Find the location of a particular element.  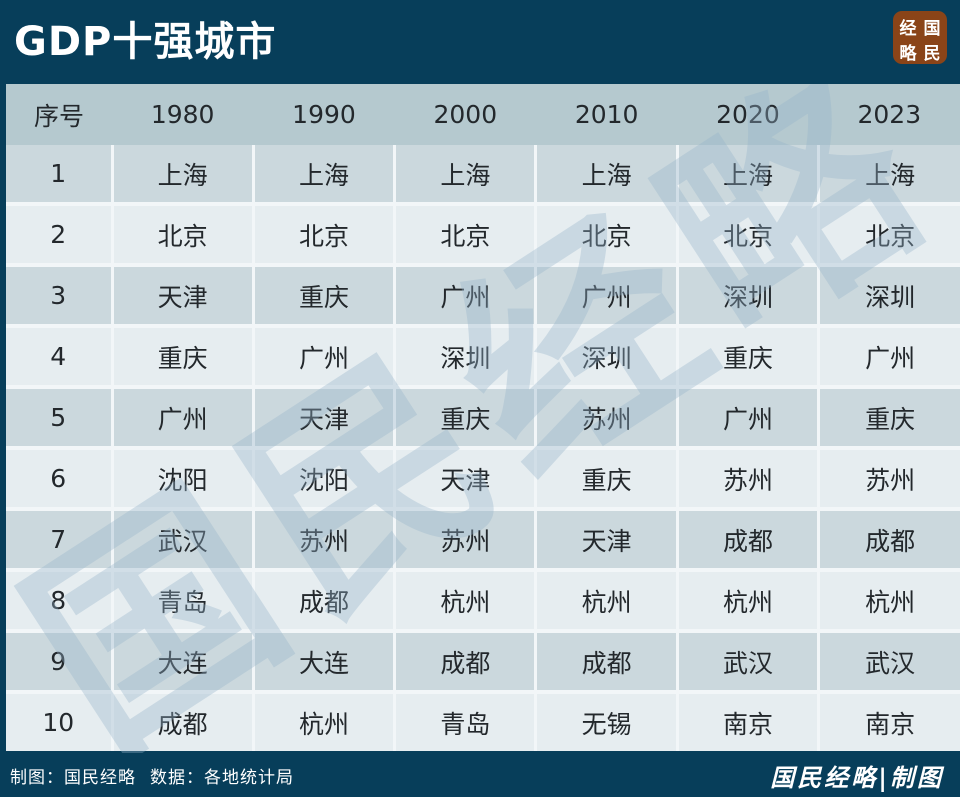

rank-cell: 7 is located at coordinates (59, 538).